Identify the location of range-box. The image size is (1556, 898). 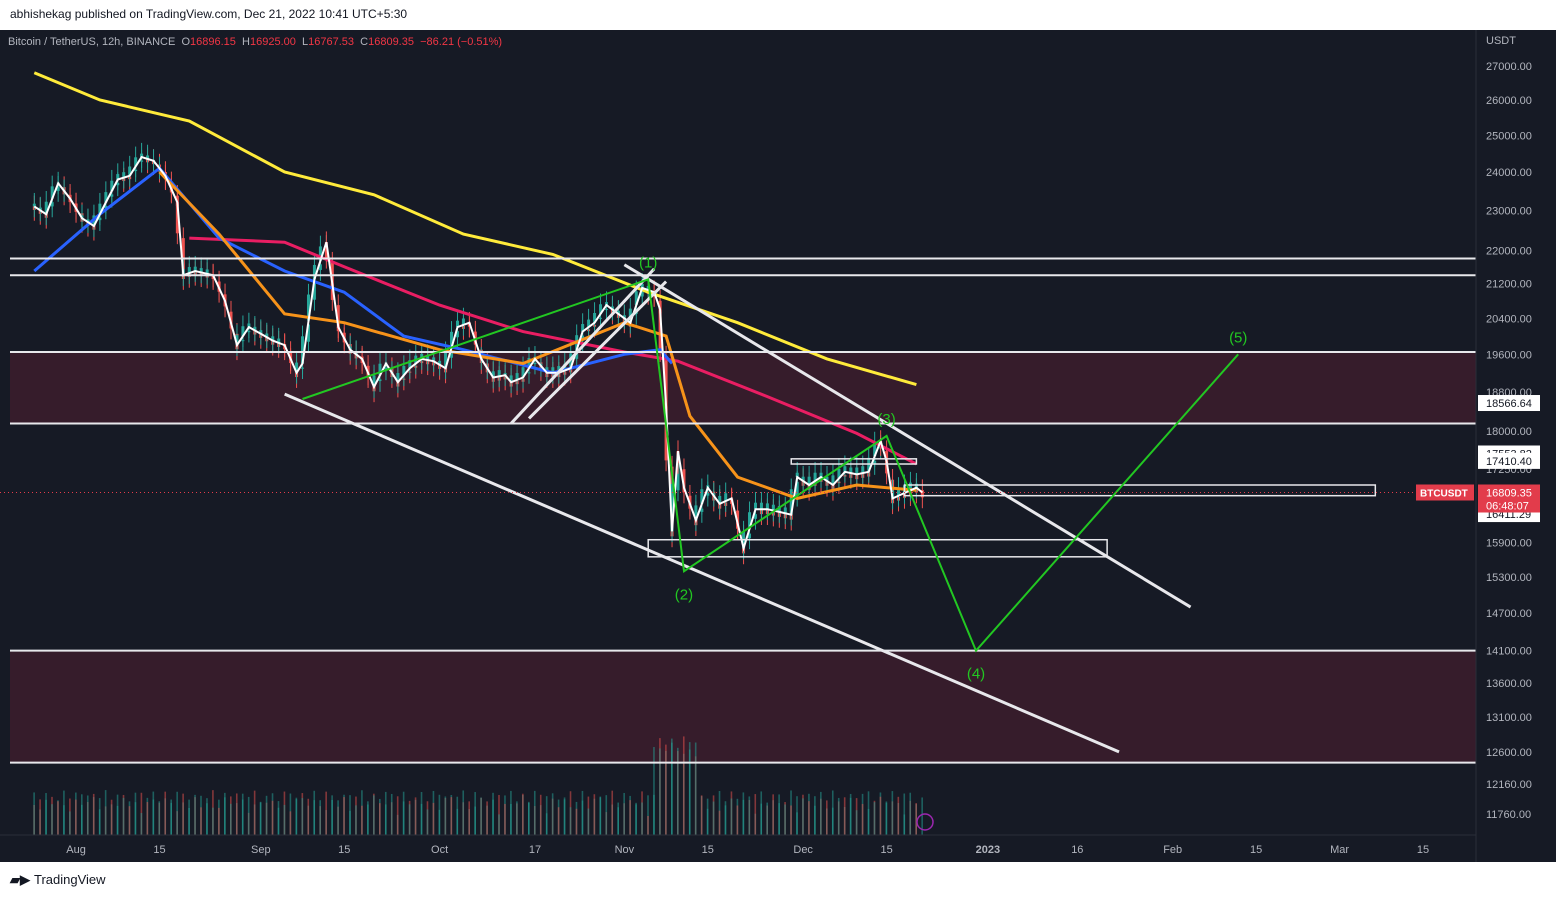
(1140, 490).